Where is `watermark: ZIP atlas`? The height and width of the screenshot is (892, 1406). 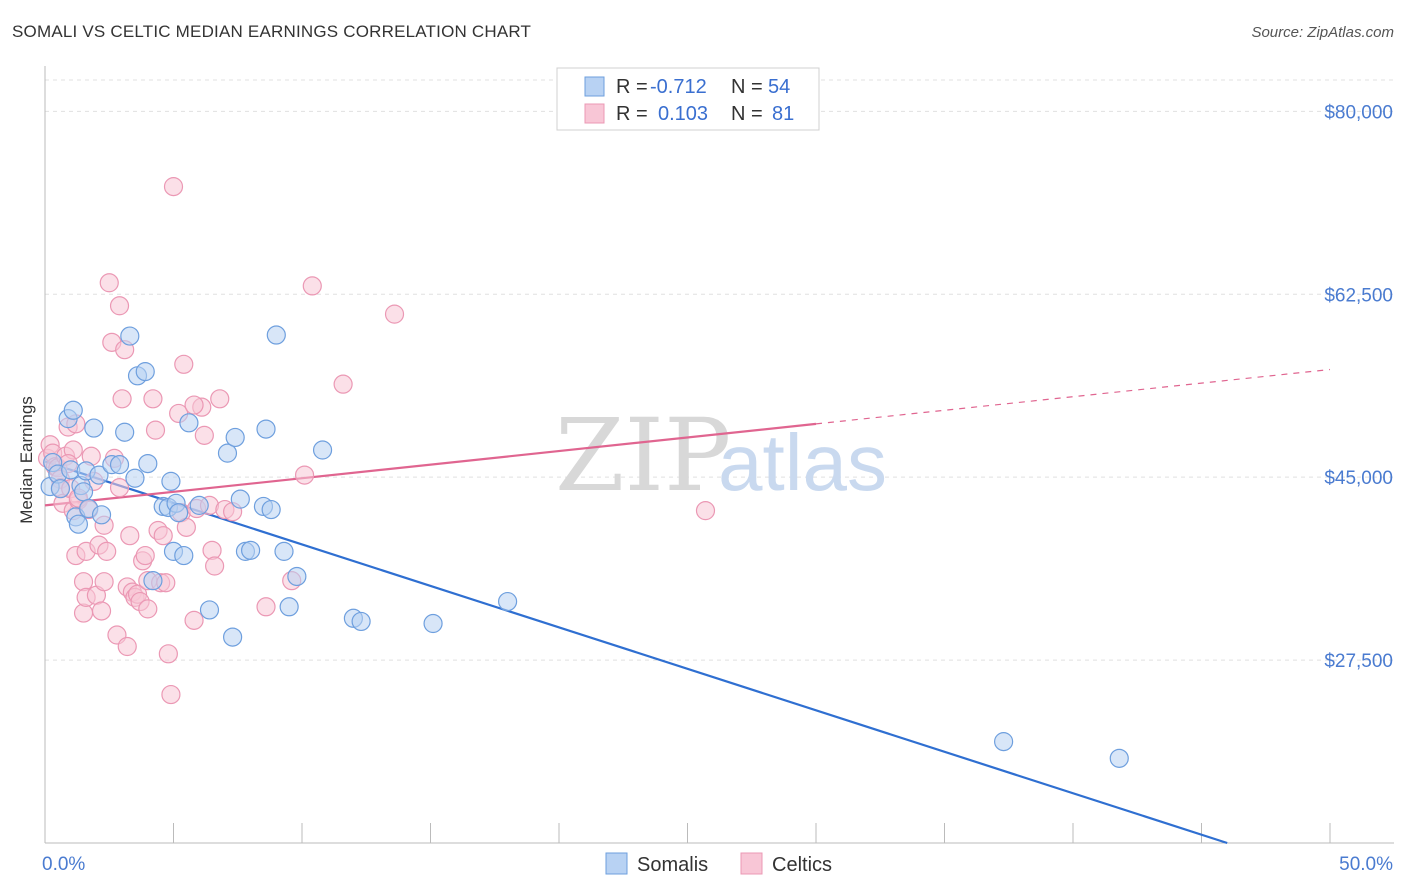 watermark: ZIP atlas is located at coordinates (721, 455).